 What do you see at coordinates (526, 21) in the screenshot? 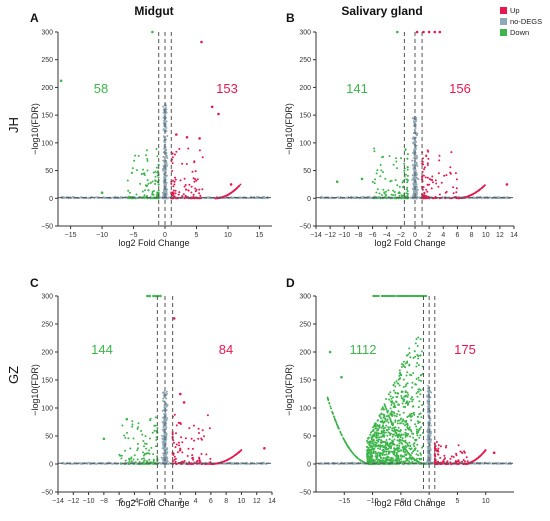
I see `legend-label-nodeg: no-DEGS` at bounding box center [526, 21].